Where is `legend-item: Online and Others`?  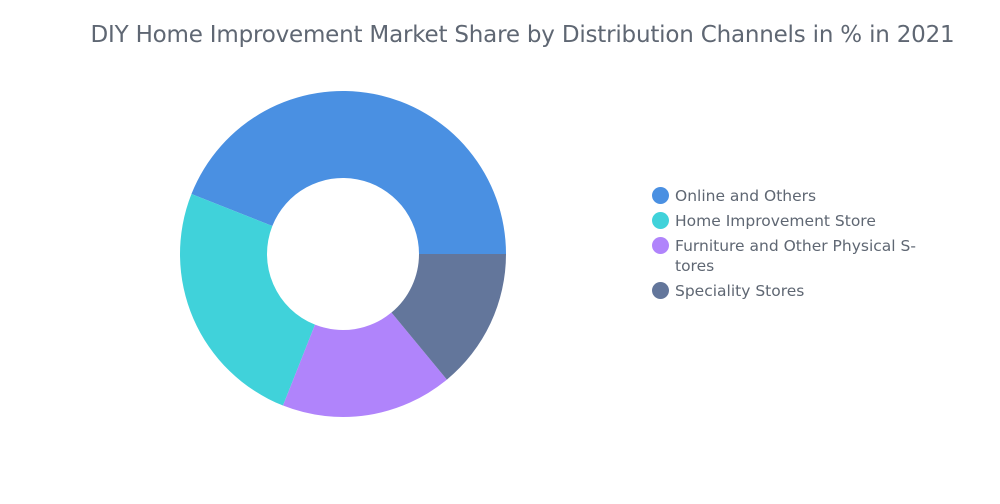
legend-item: Online and Others is located at coordinates (787, 196).